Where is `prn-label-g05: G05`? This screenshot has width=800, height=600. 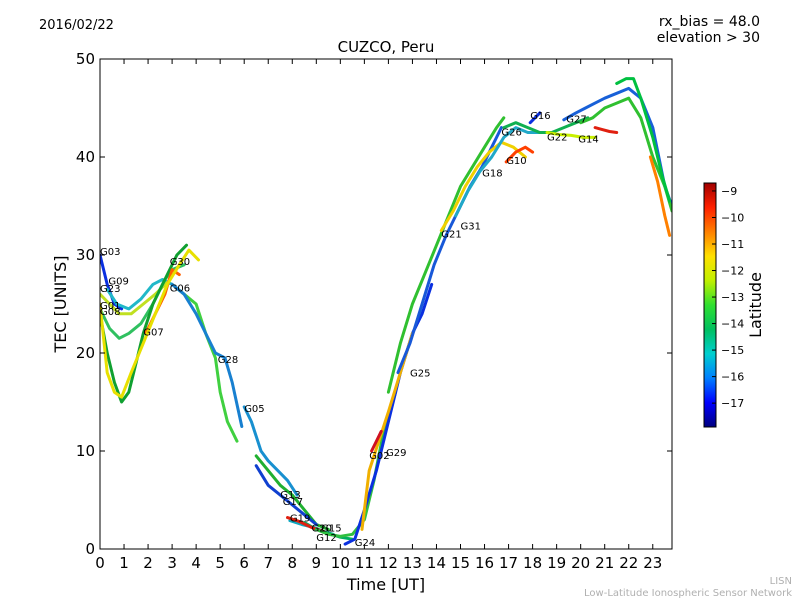 prn-label-g05: G05 is located at coordinates (254, 409).